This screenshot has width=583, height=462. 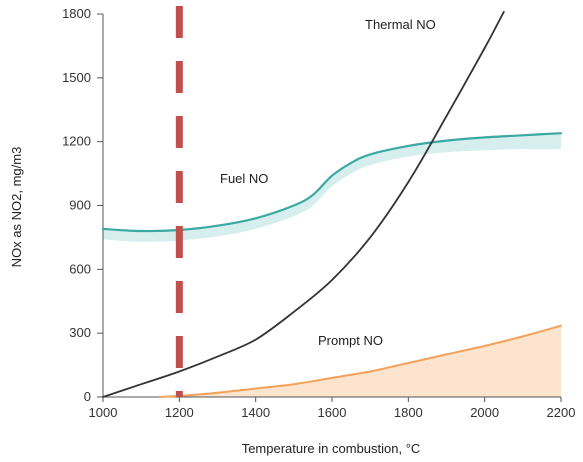 I want to click on x-axis-label: Temperature in combustion, °C, so click(x=331, y=448).